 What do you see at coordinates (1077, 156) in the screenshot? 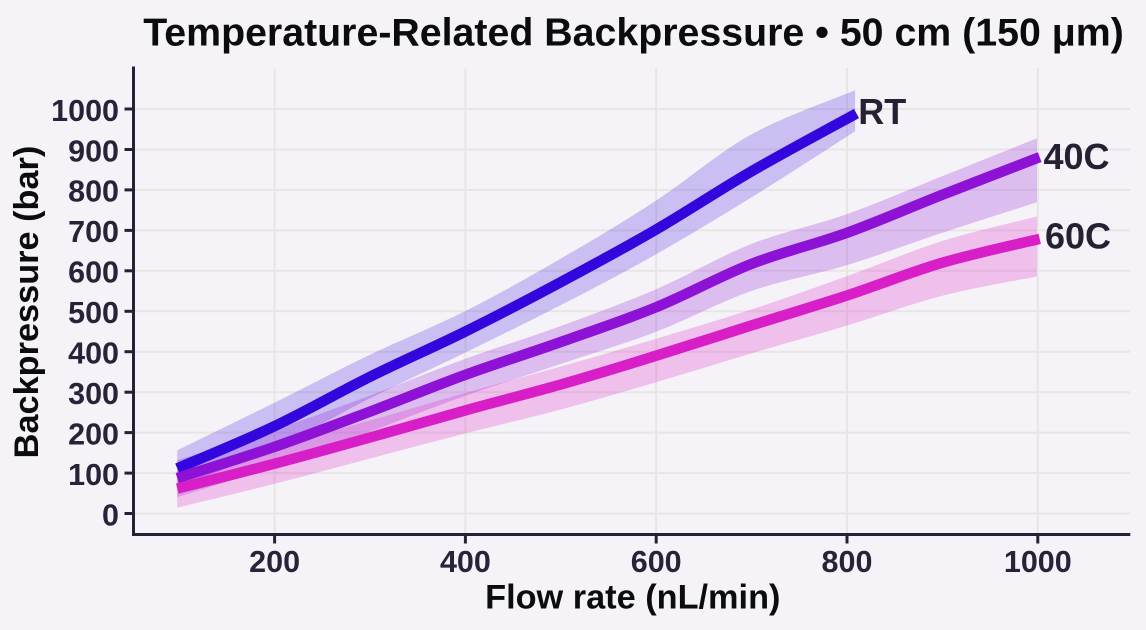
I see `svg-text: 40C` at bounding box center [1077, 156].